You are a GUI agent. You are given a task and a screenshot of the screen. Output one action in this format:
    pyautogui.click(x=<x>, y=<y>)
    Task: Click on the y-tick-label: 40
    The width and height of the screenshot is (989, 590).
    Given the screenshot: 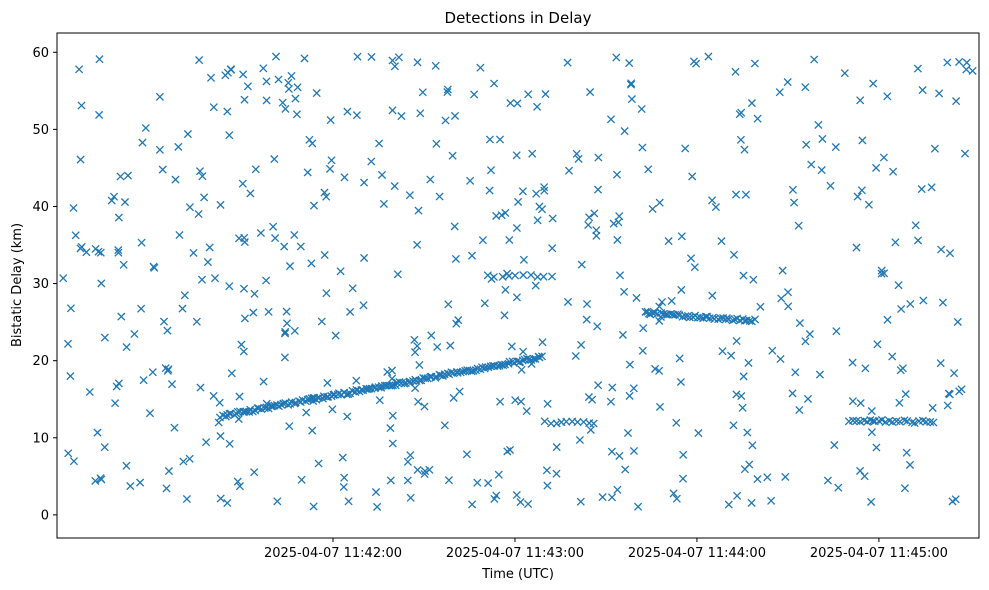 What is the action you would take?
    pyautogui.click(x=40, y=207)
    